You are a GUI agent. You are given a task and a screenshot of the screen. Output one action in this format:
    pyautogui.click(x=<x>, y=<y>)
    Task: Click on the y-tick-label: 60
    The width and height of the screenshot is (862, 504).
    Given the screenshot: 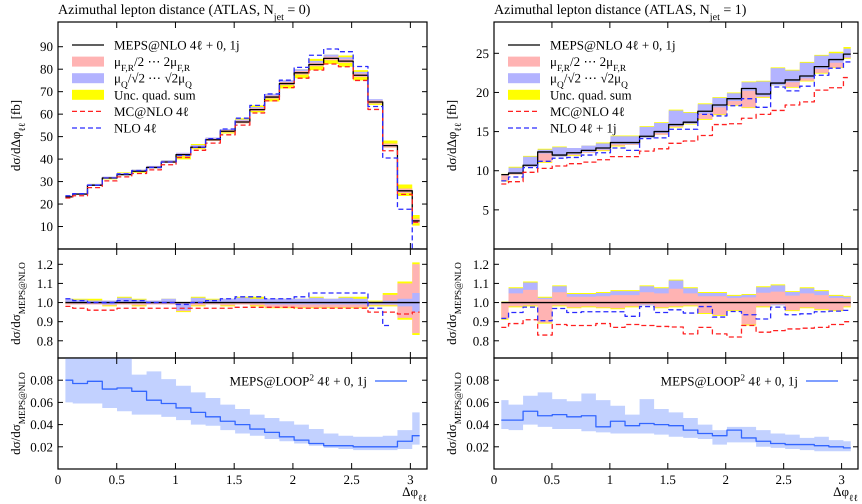 What is the action you would take?
    pyautogui.click(x=46, y=114)
    